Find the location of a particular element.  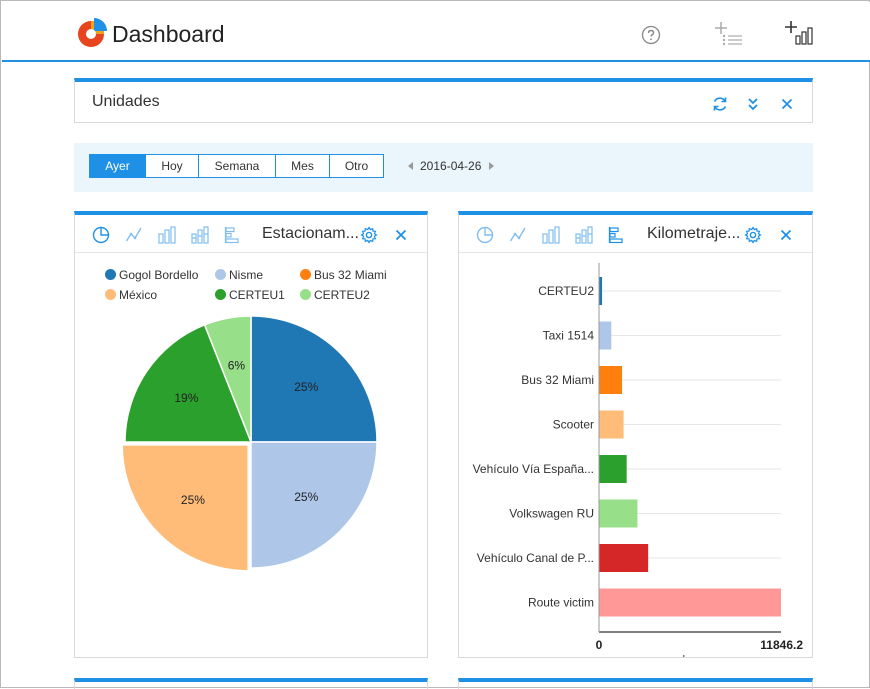

collapse-icon is located at coordinates (753, 104).